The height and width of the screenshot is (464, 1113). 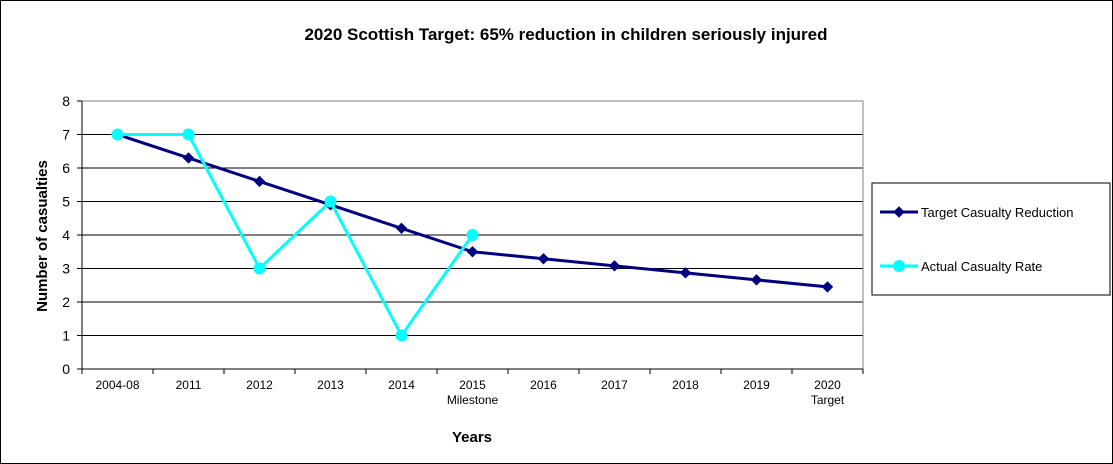 What do you see at coordinates (66, 168) in the screenshot?
I see `y-tick-label: 6` at bounding box center [66, 168].